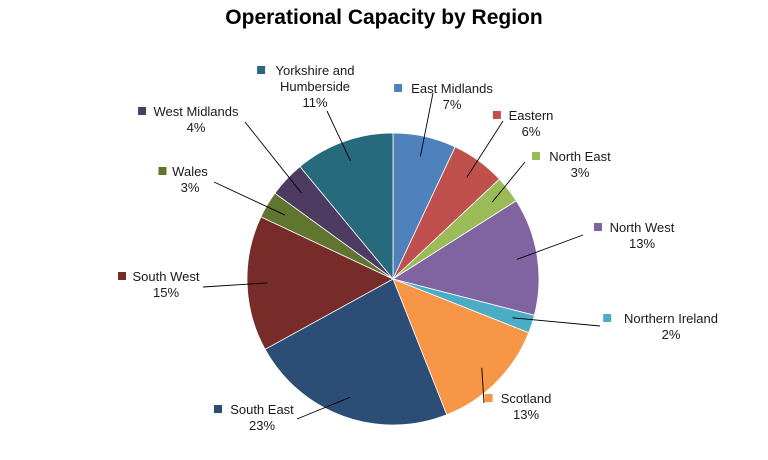  Describe the element at coordinates (671, 318) in the screenshot. I see `slice-category-label: Northern Ireland` at that location.